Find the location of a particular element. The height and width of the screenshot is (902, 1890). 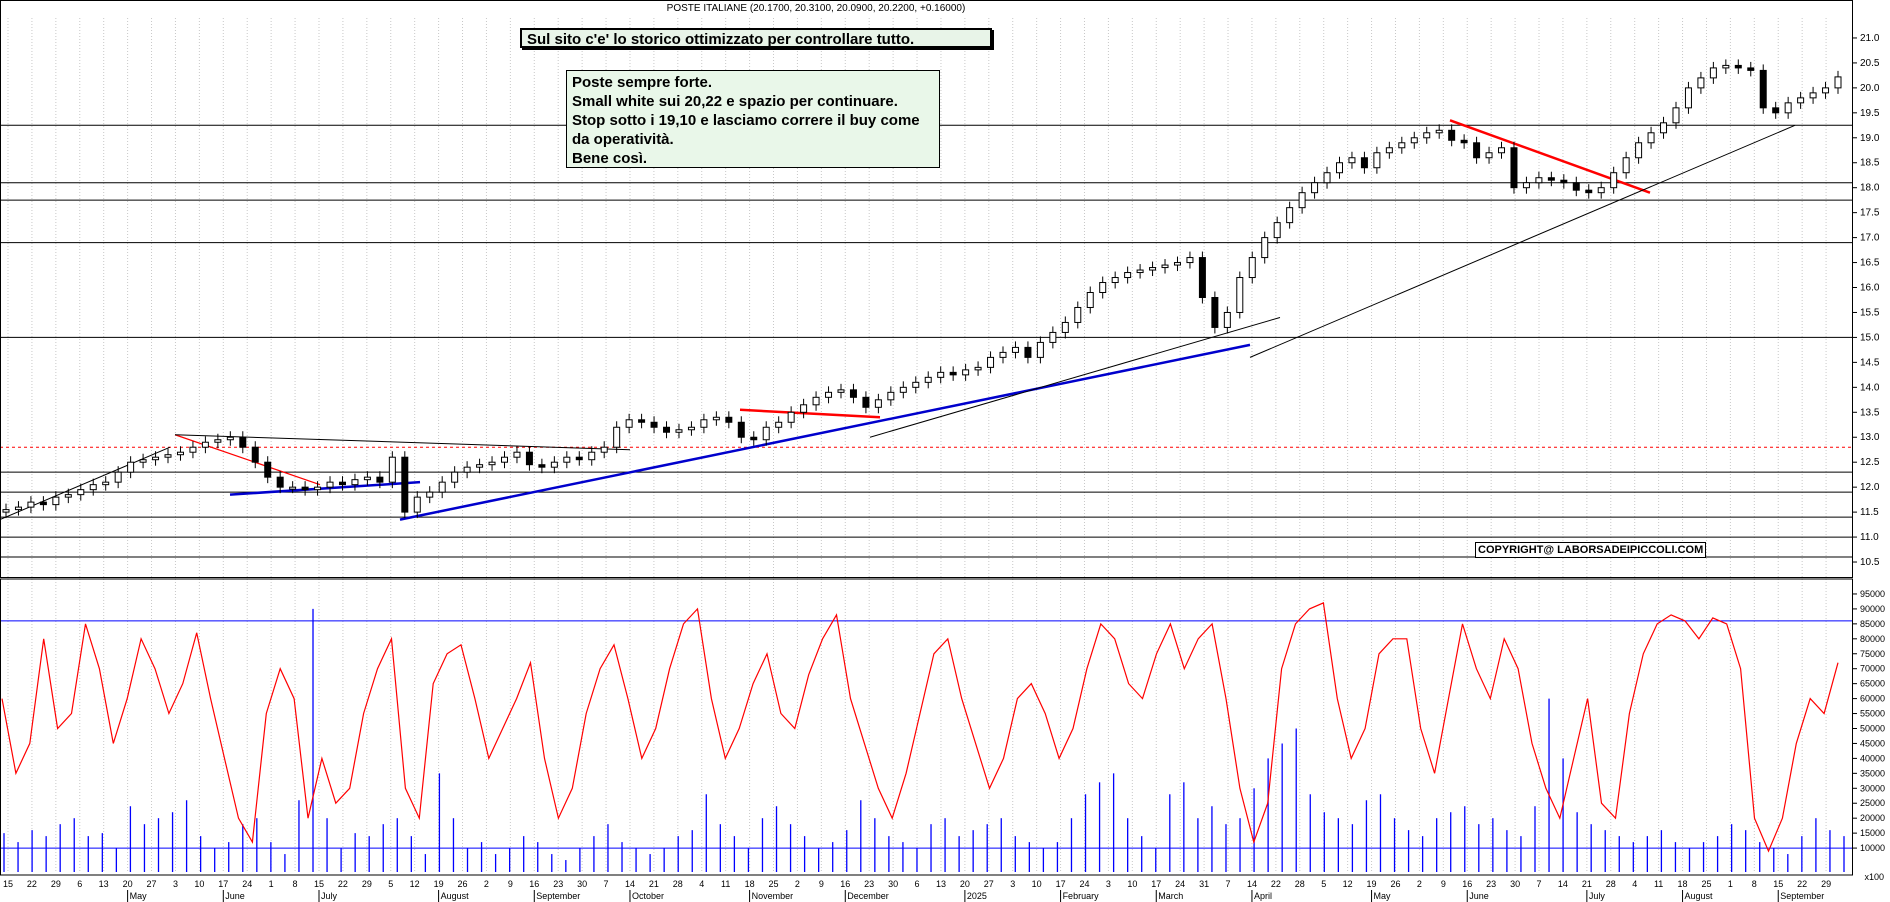

y-tick-label: 16.5 is located at coordinates (1870, 263).